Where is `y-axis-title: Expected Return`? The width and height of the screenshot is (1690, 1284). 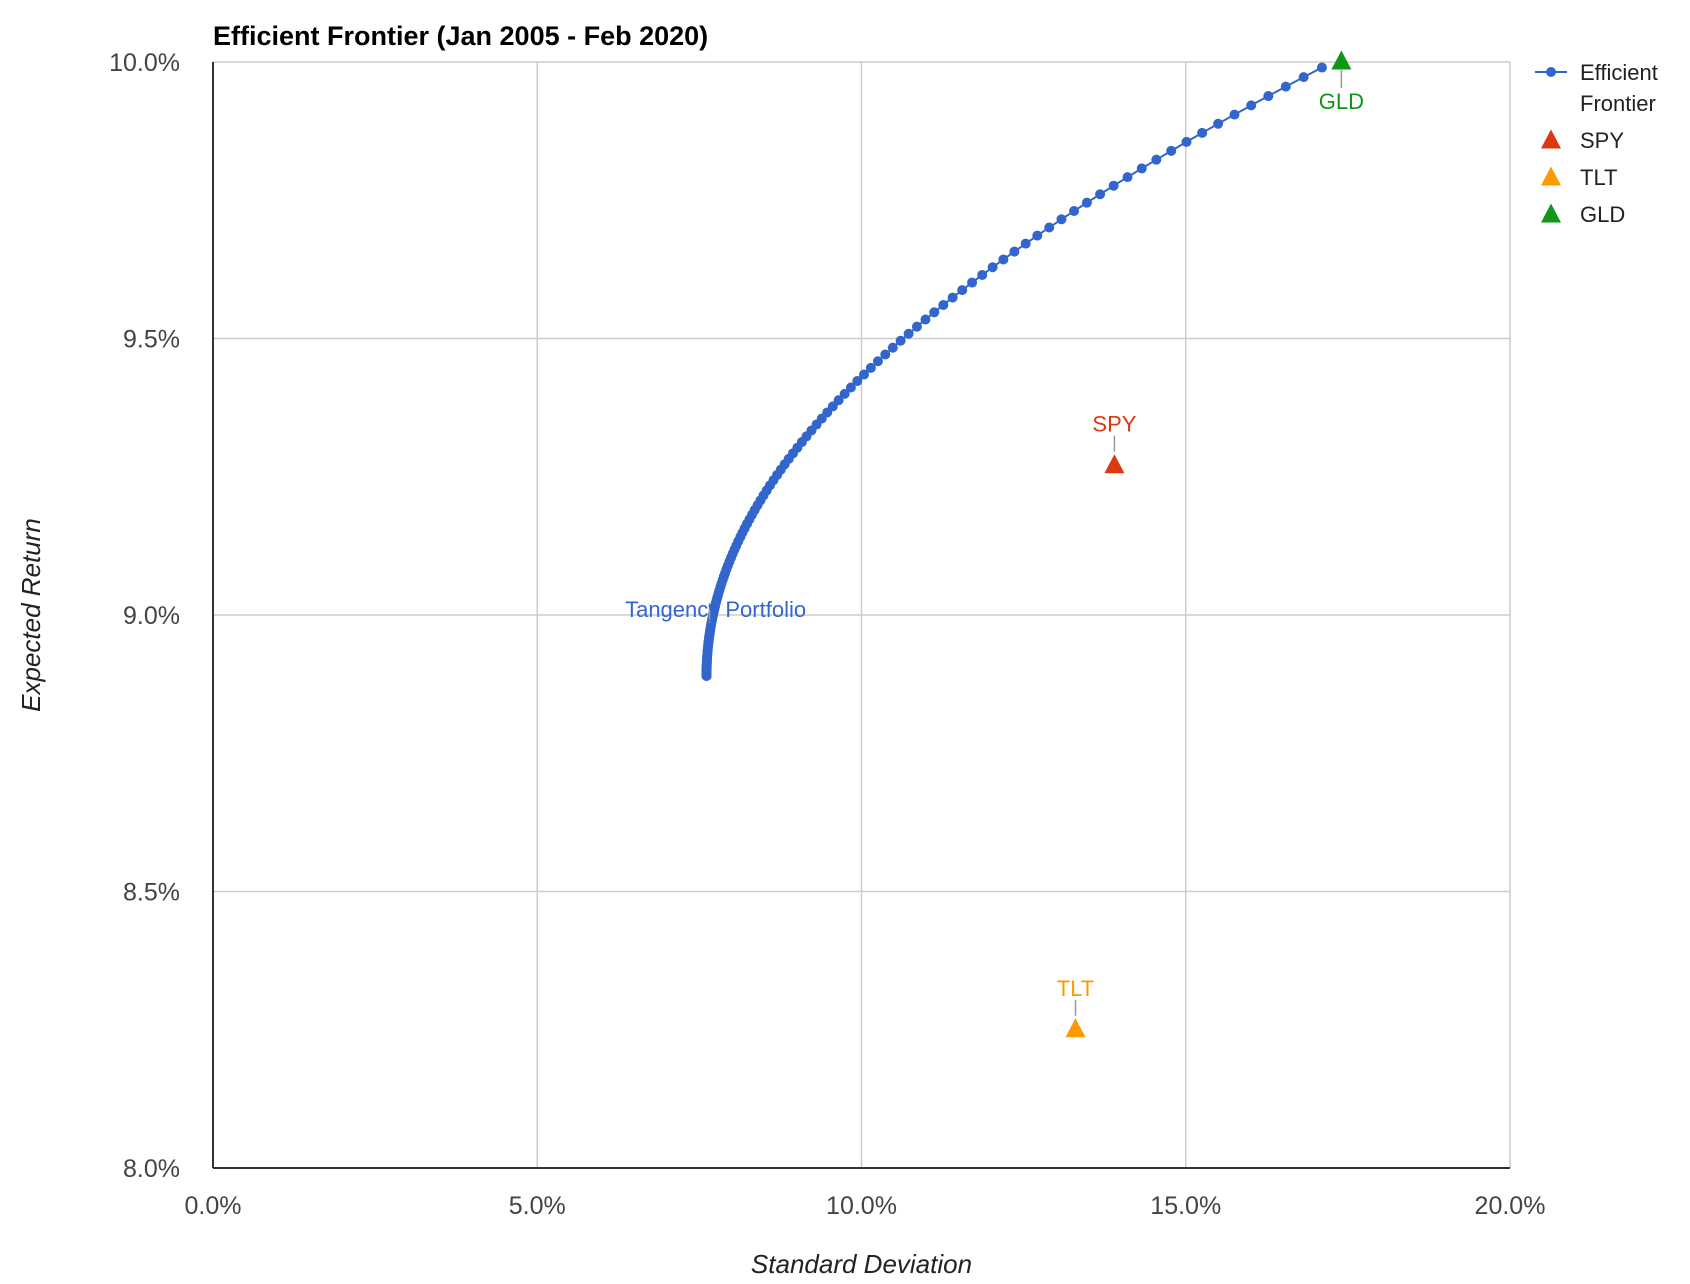
y-axis-title: Expected Return is located at coordinates (31, 615).